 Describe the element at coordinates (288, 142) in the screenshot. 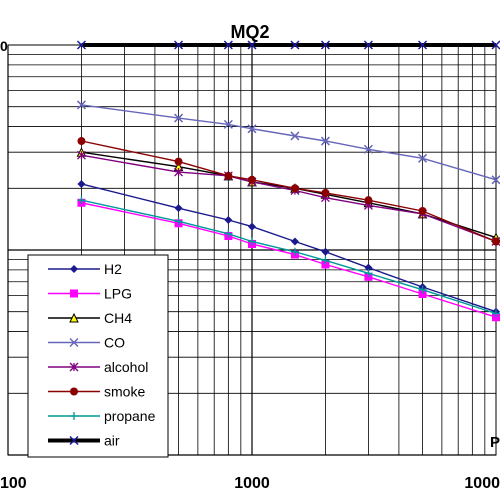

I see `series-co` at that location.